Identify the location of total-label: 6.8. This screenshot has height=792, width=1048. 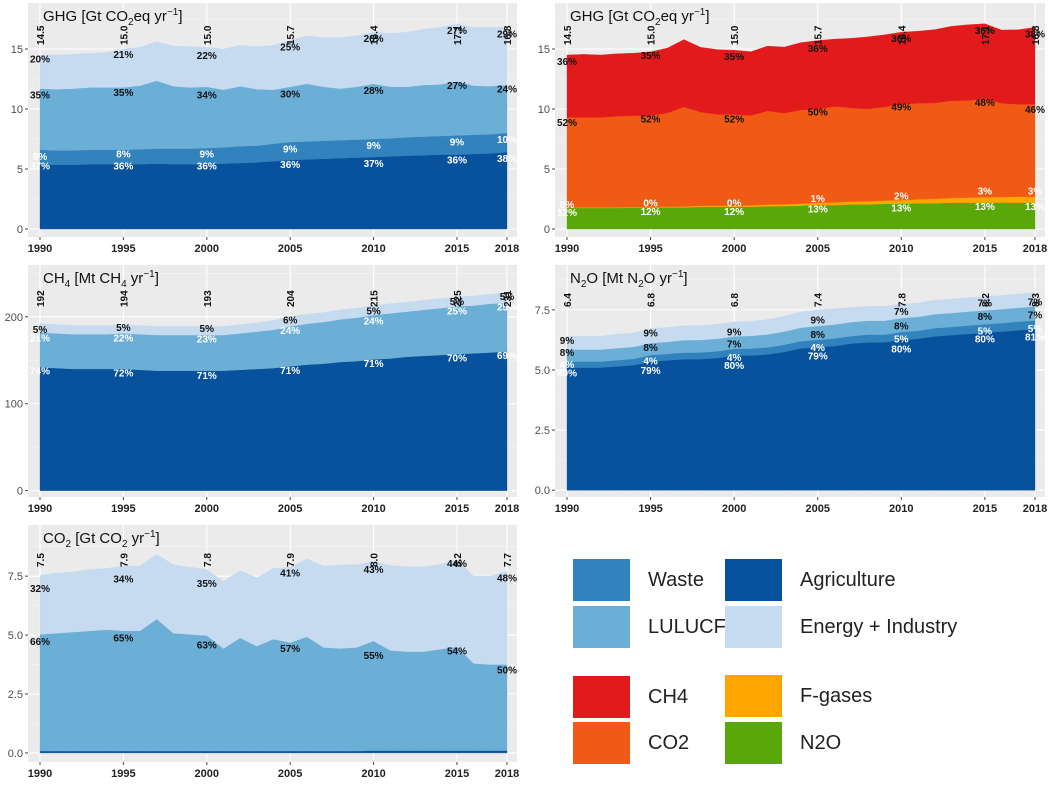
(735, 300).